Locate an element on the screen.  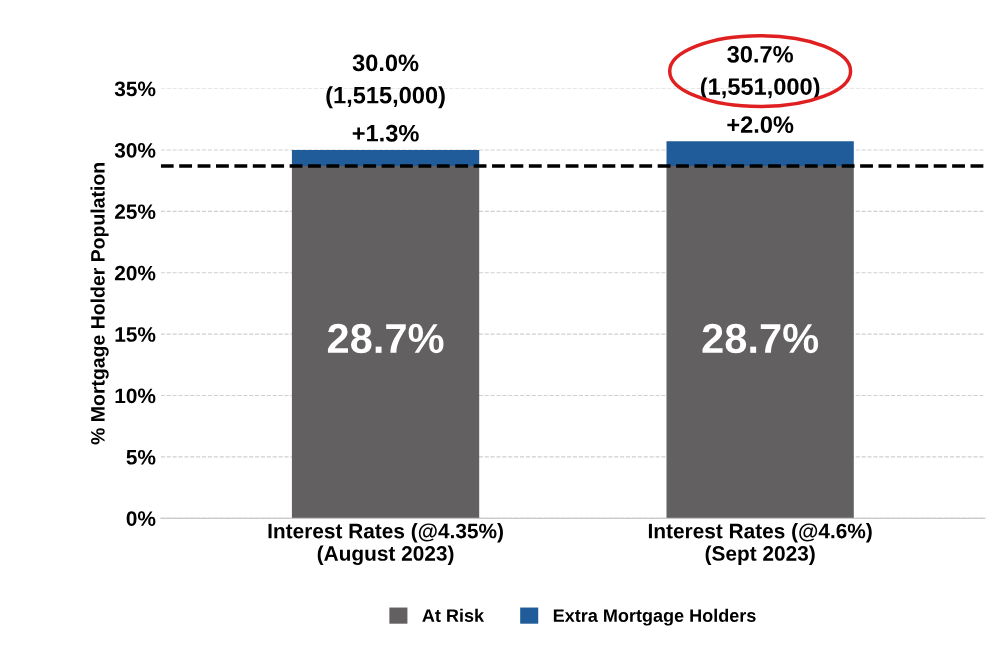
y-tick-label: 25% is located at coordinates (135, 212).